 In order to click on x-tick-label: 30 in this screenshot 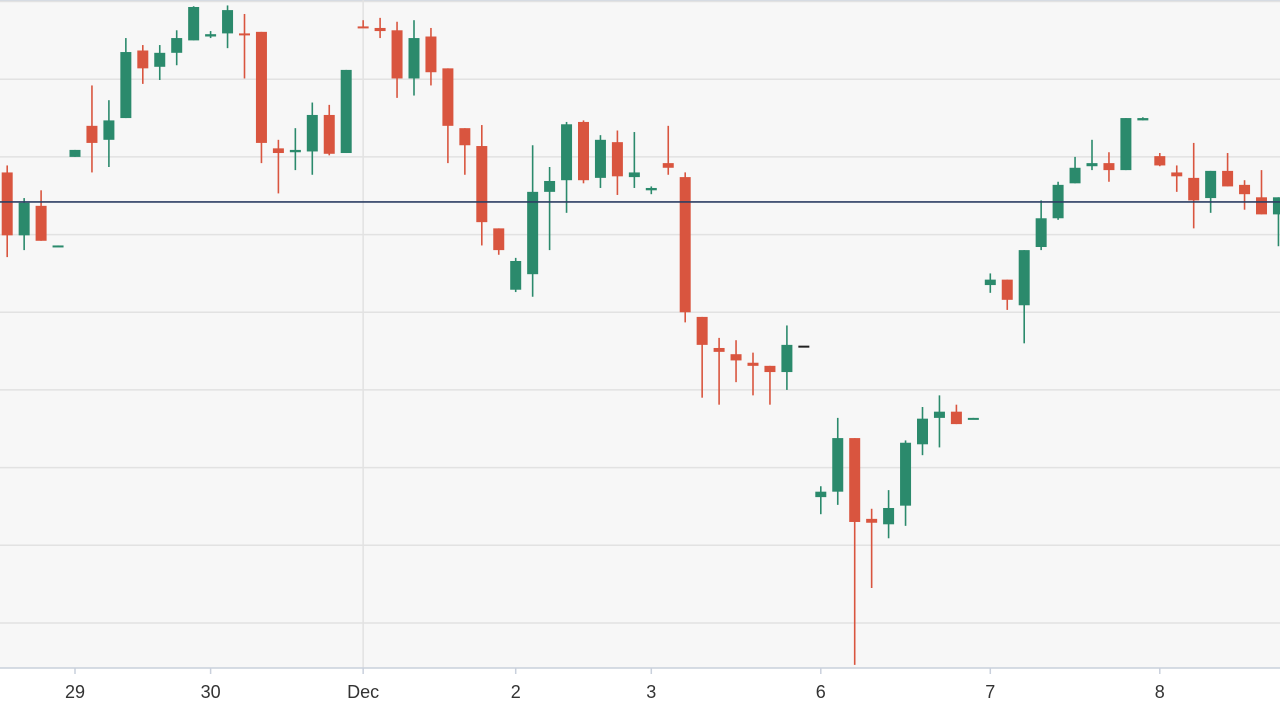, I will do `click(211, 692)`.